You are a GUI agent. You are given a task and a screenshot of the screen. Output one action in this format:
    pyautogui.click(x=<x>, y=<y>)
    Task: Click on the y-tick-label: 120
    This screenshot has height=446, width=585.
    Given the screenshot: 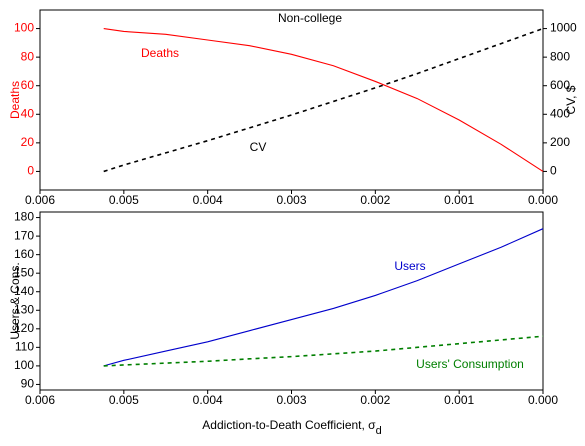 What is the action you would take?
    pyautogui.click(x=24, y=328)
    